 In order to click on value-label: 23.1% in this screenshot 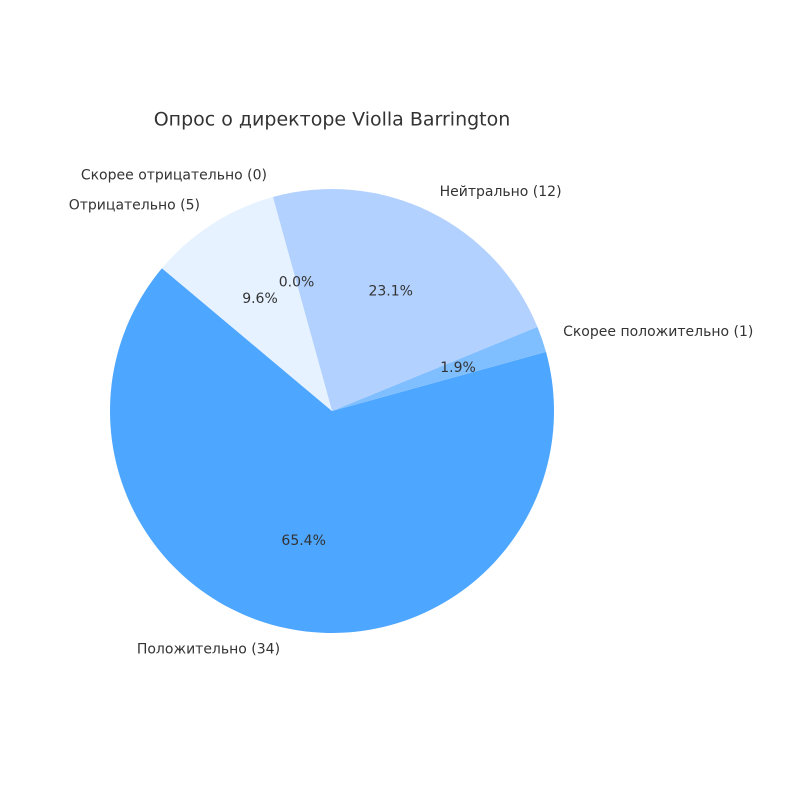, I will do `click(390, 291)`.